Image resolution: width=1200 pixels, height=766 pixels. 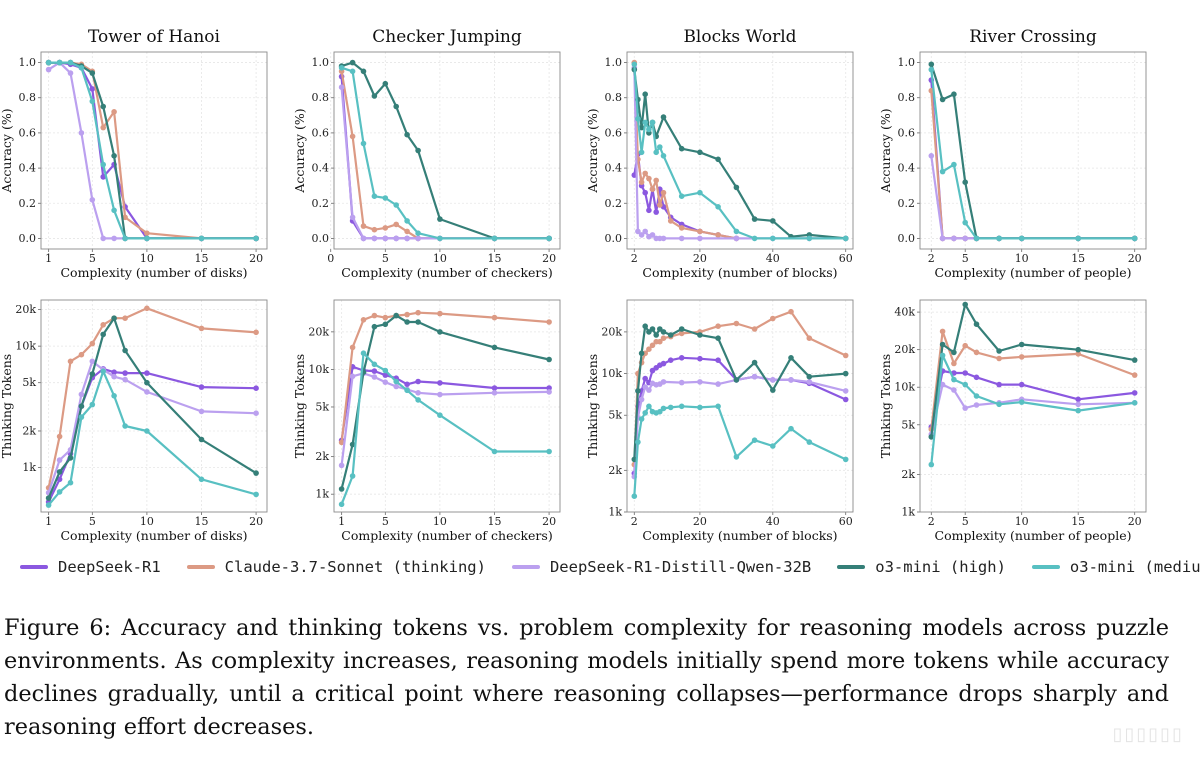 What do you see at coordinates (965, 258) in the screenshot?
I see `x-tick-label: 5` at bounding box center [965, 258].